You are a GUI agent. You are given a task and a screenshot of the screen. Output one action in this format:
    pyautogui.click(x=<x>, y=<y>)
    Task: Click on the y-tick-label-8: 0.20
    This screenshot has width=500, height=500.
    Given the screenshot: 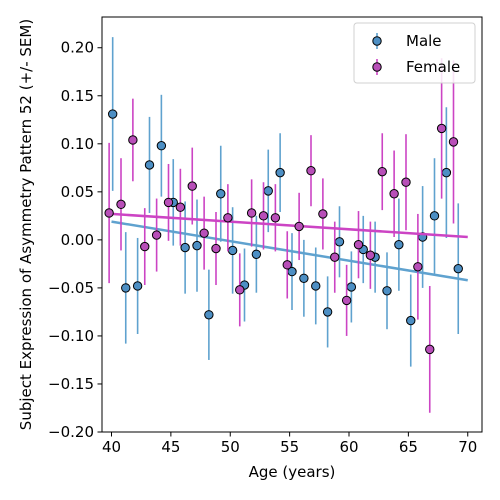 What is the action you would take?
    pyautogui.click(x=77, y=48)
    